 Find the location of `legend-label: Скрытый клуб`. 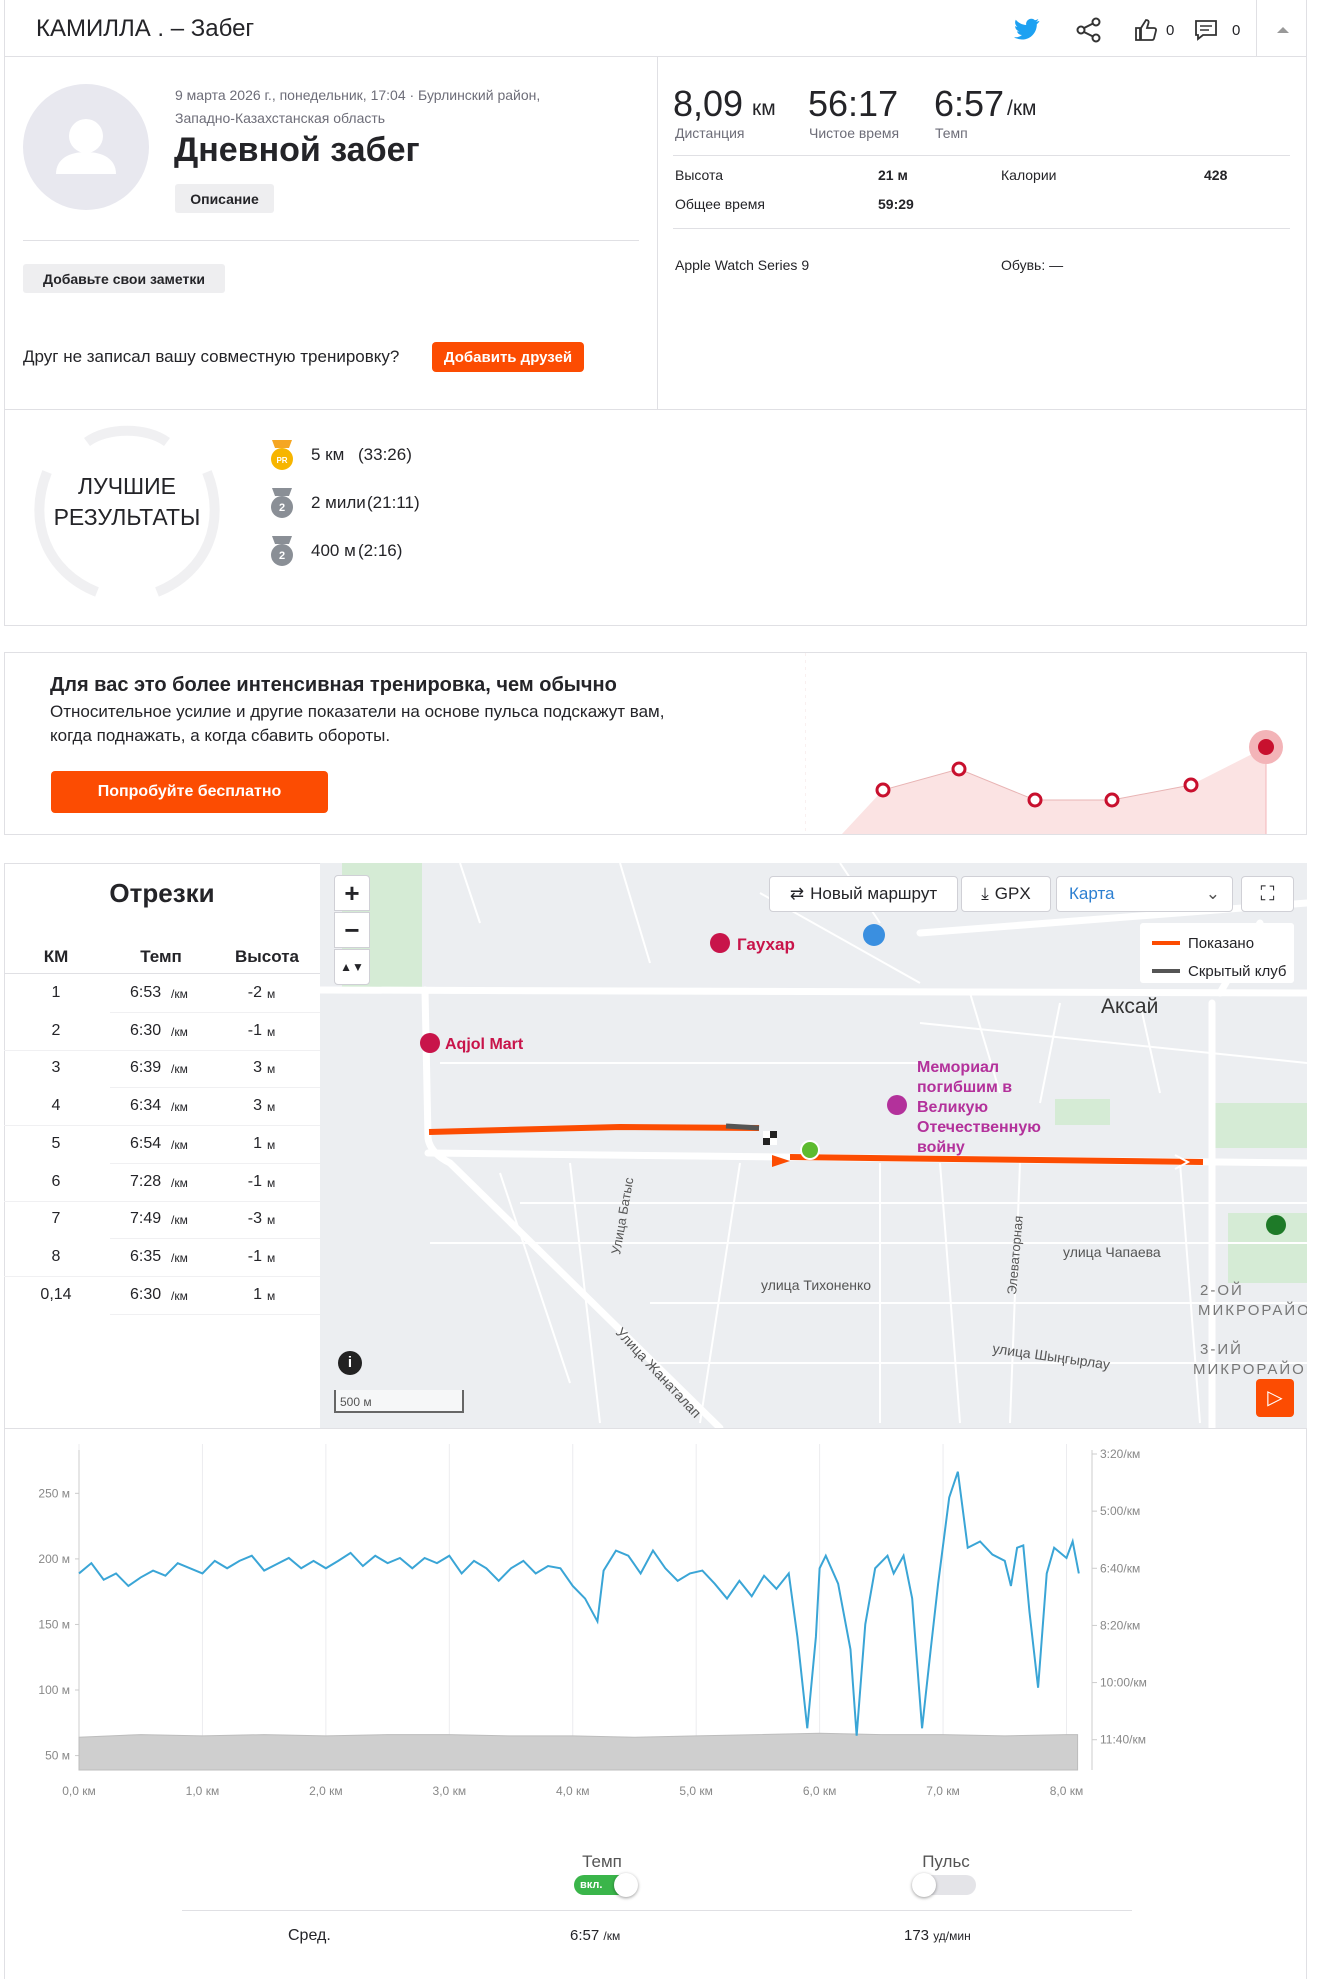

legend-label: Скрытый клуб is located at coordinates (1237, 971).